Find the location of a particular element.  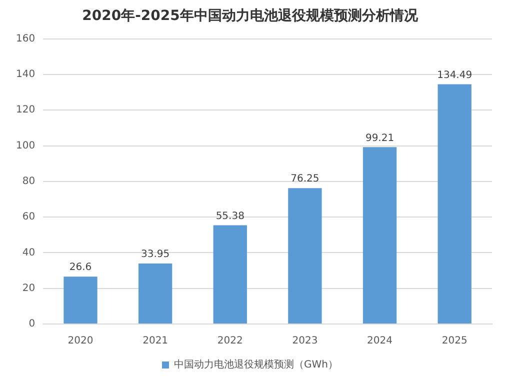

y-tick-label: 0 is located at coordinates (32, 324).